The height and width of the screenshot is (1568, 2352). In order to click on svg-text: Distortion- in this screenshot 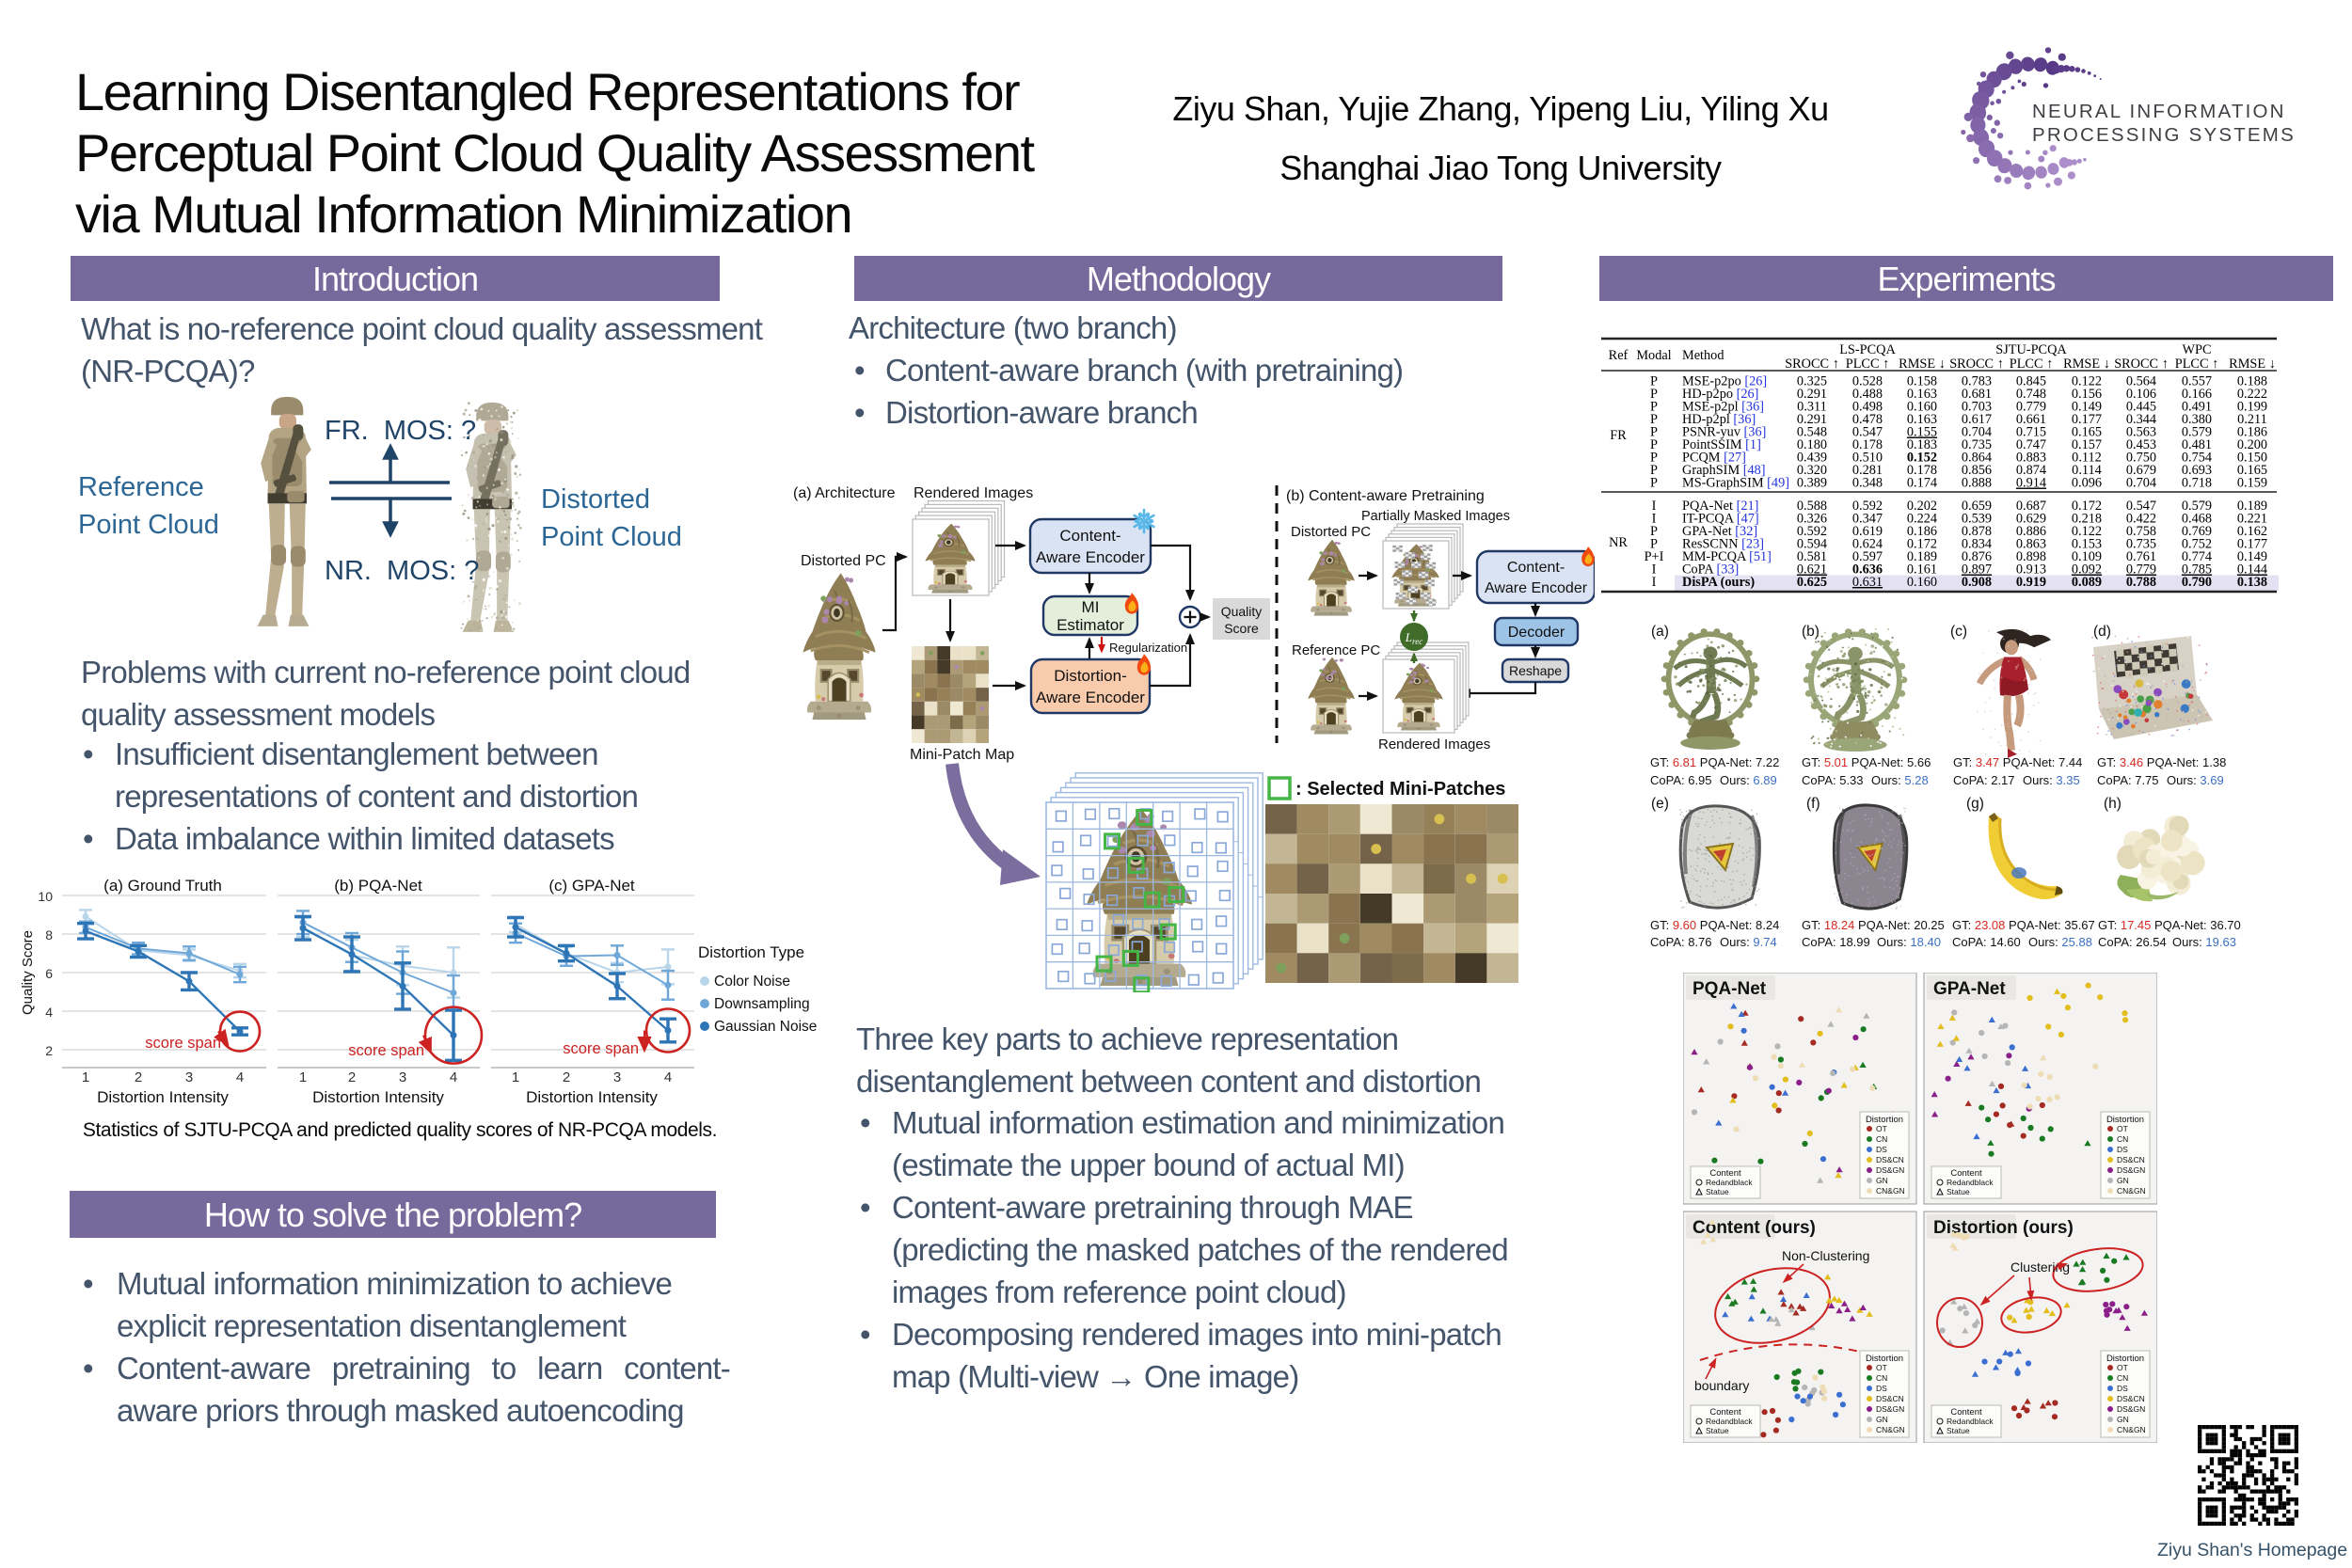, I will do `click(1090, 676)`.